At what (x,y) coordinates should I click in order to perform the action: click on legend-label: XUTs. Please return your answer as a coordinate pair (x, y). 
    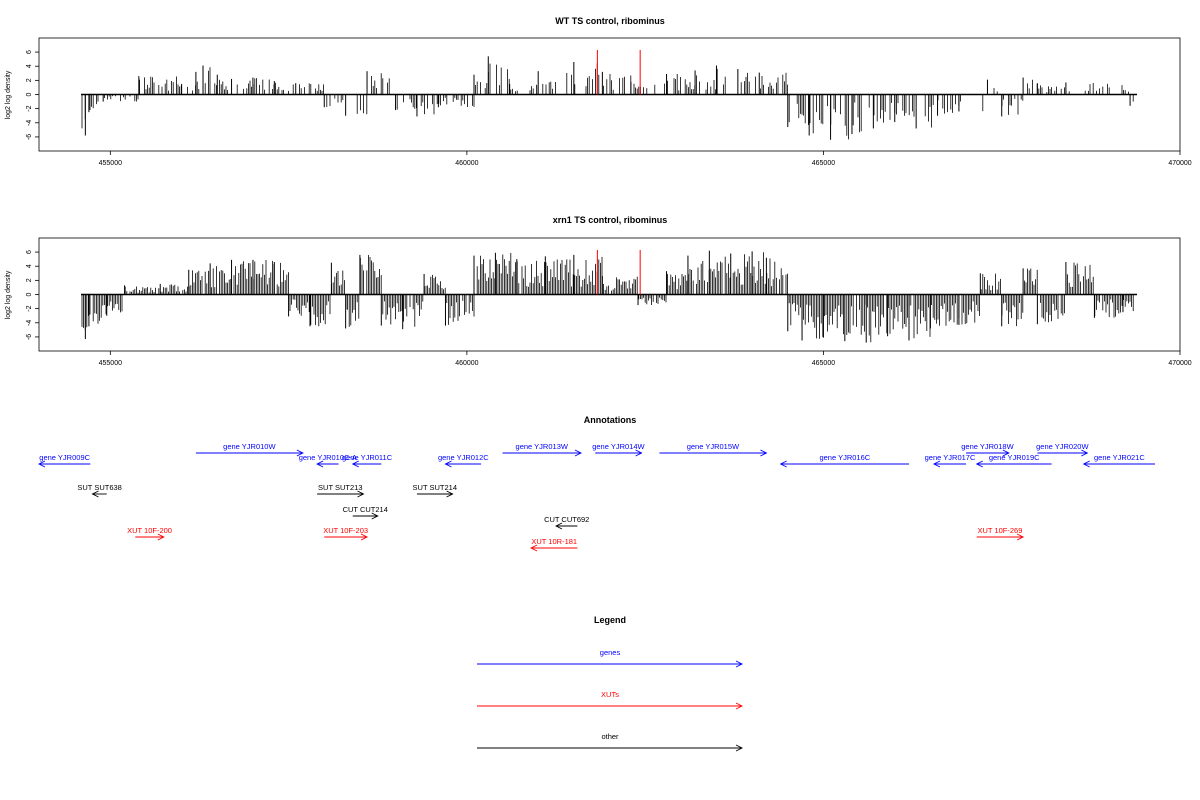
    Looking at the image, I should click on (610, 694).